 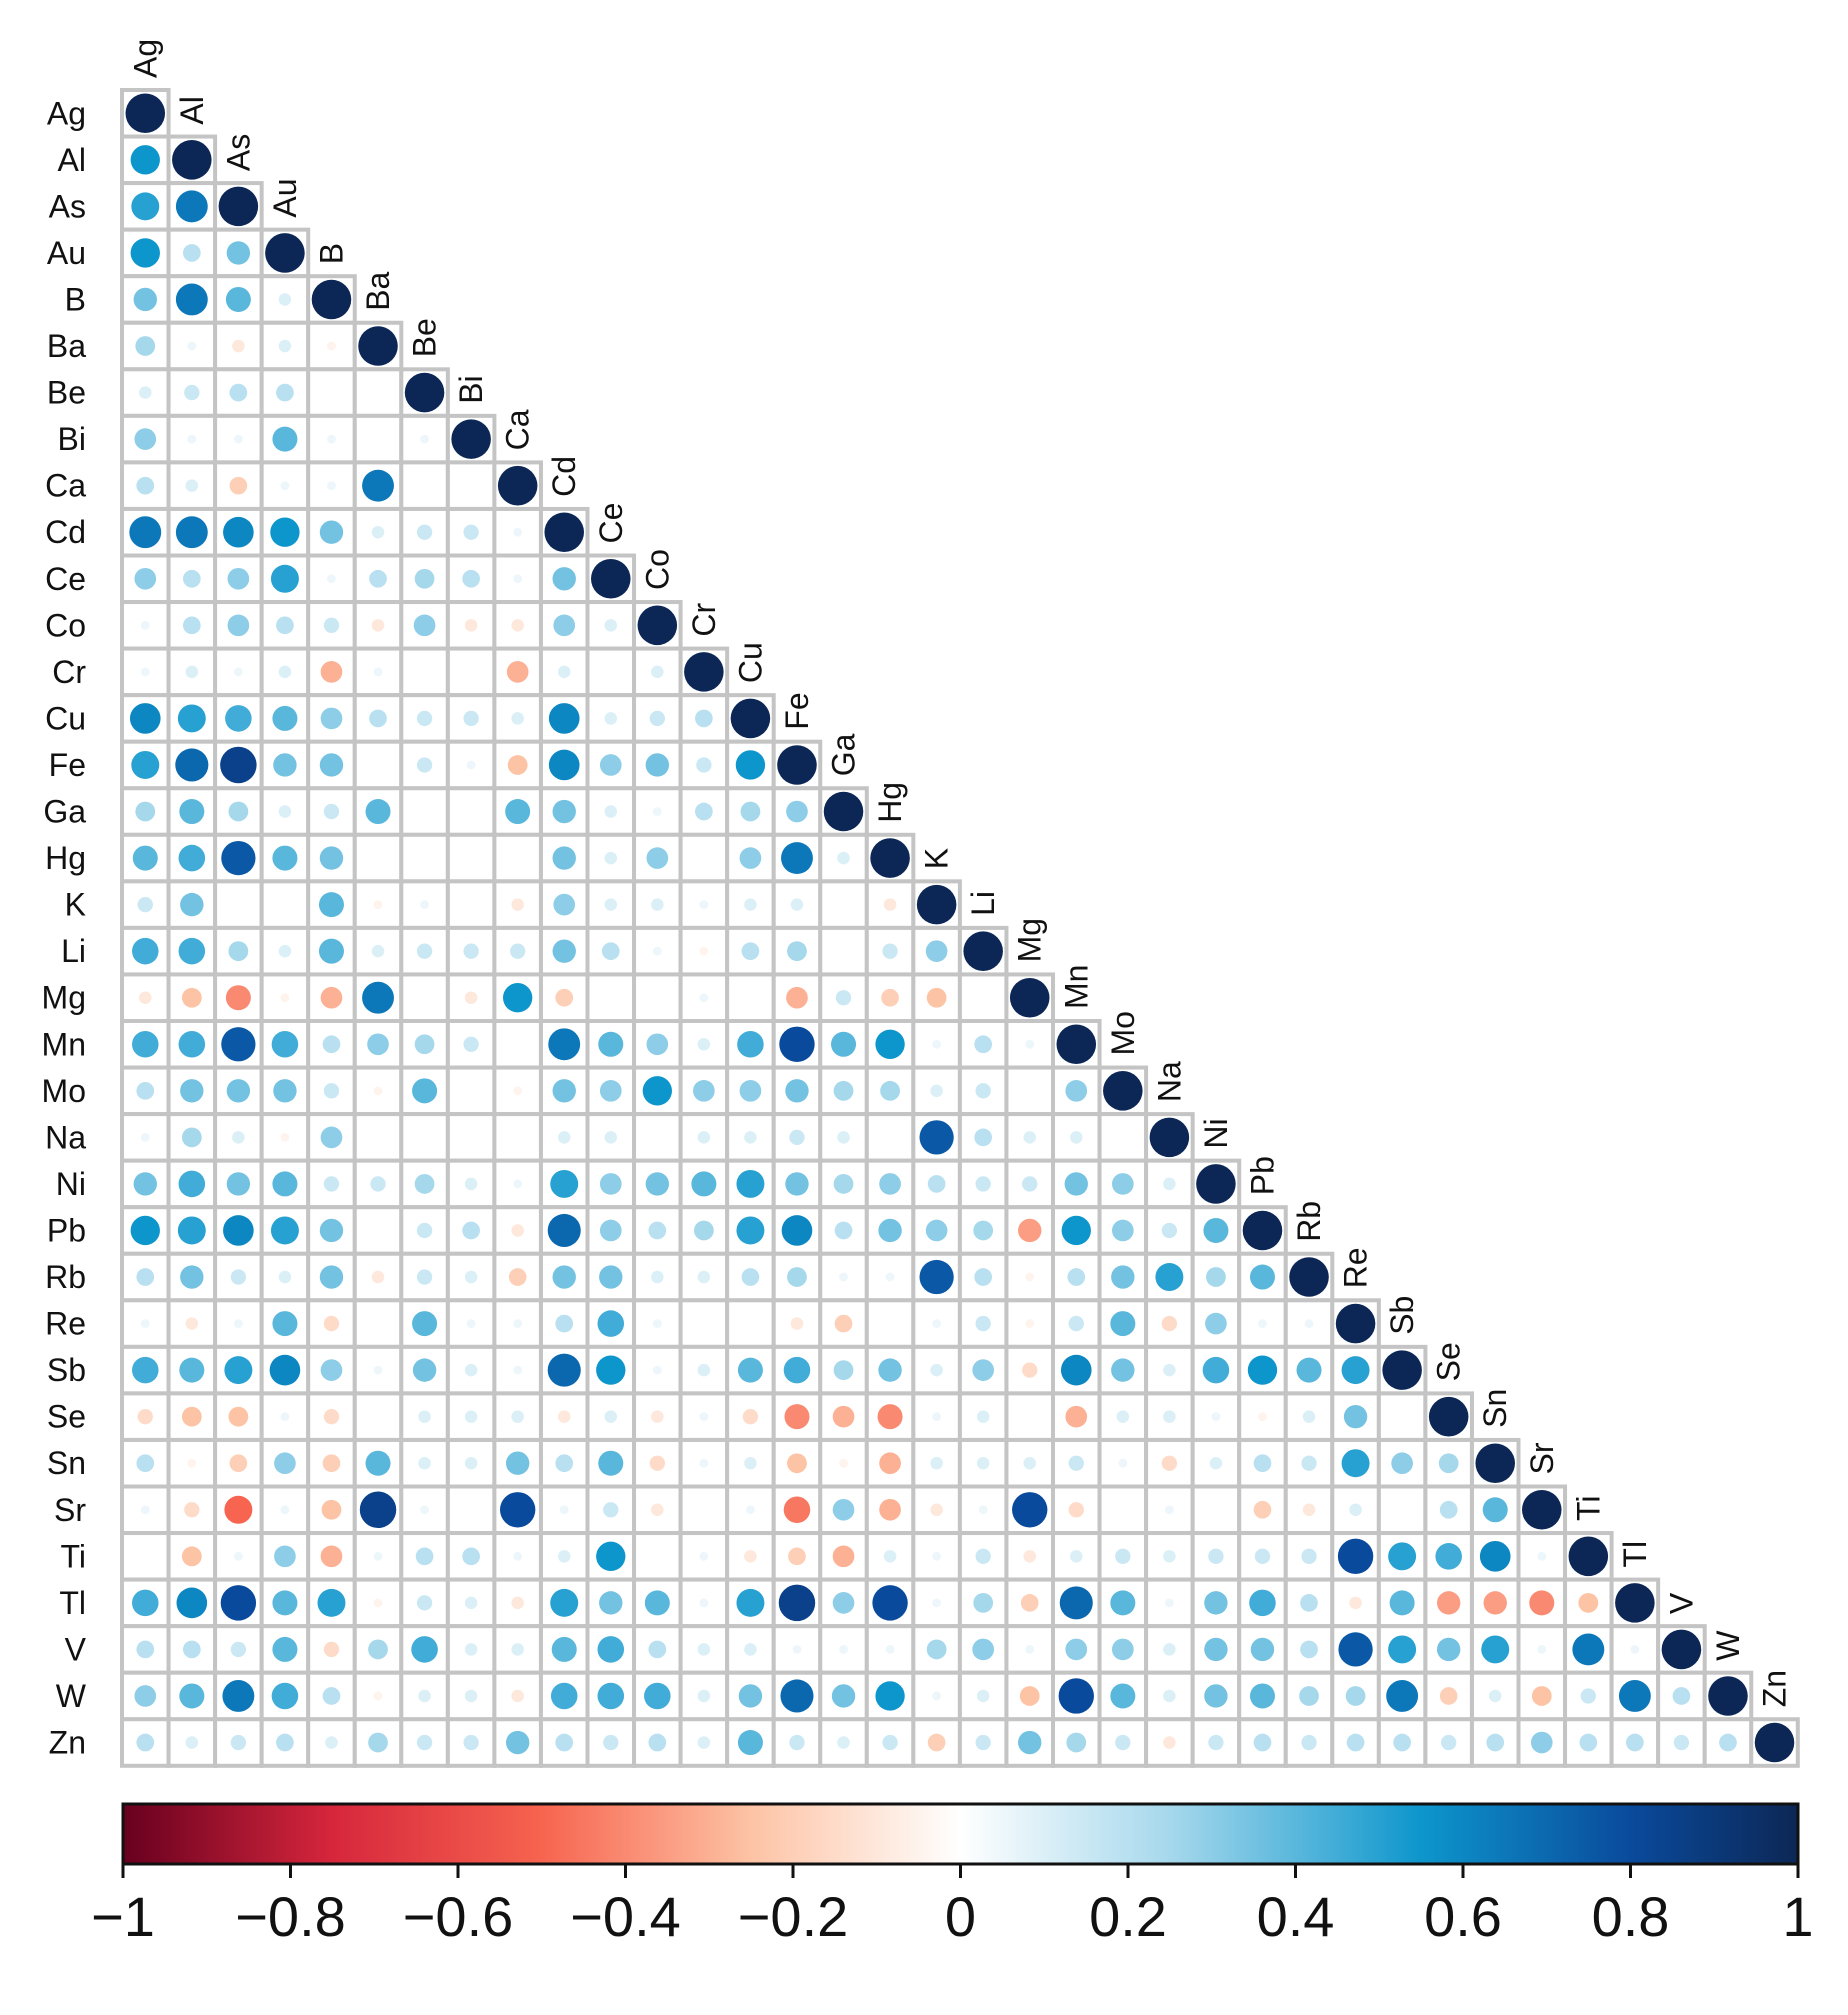 I want to click on corr-circle-k-k, so click(x=936, y=904).